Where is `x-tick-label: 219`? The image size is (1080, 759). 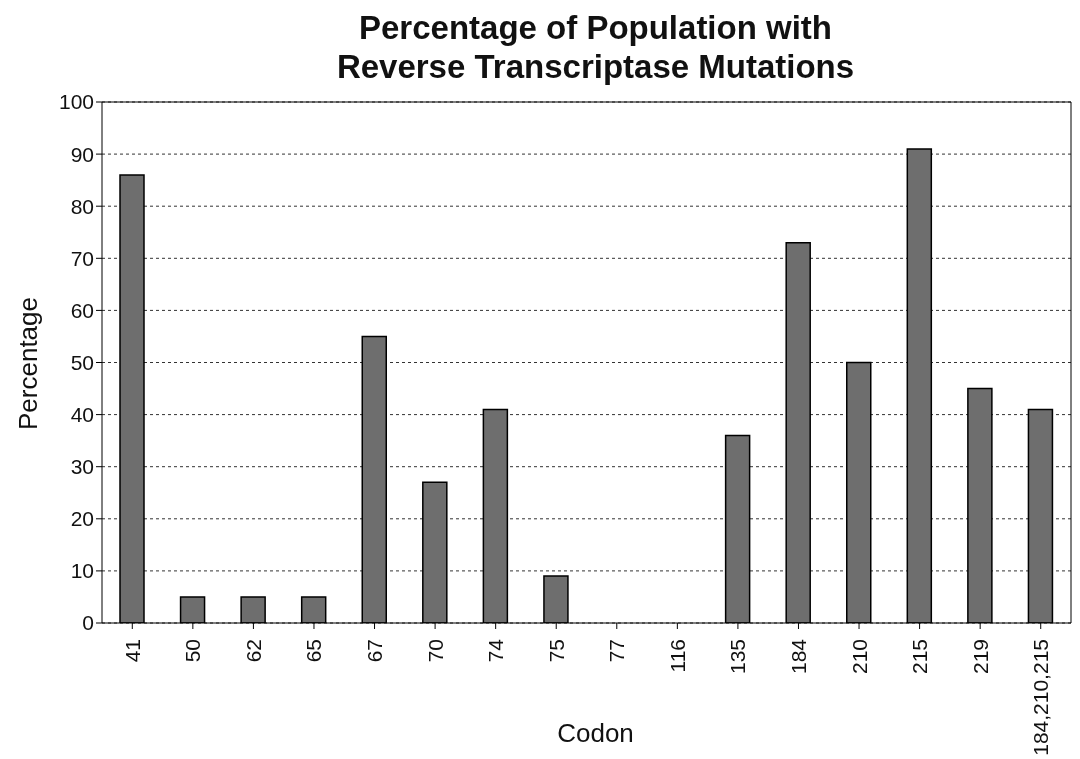
x-tick-label: 219 is located at coordinates (980, 657).